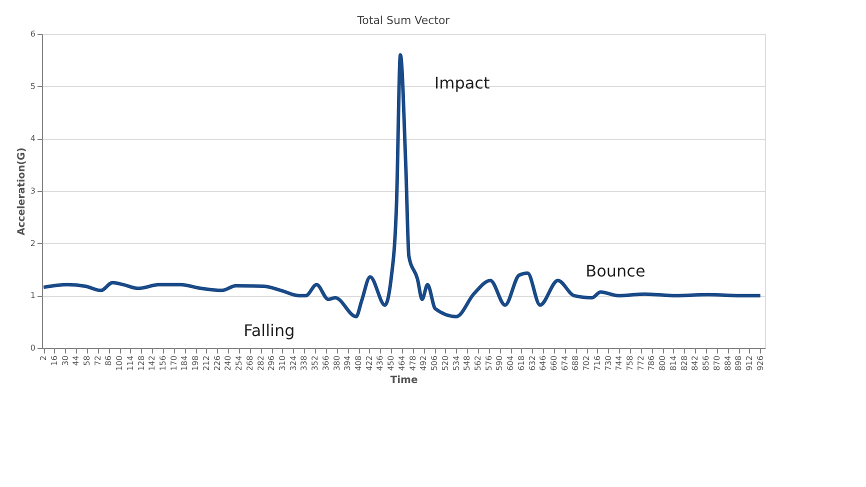 This screenshot has width=866, height=487. Describe the element at coordinates (119, 363) in the screenshot. I see `x-tick-label: 100` at that location.